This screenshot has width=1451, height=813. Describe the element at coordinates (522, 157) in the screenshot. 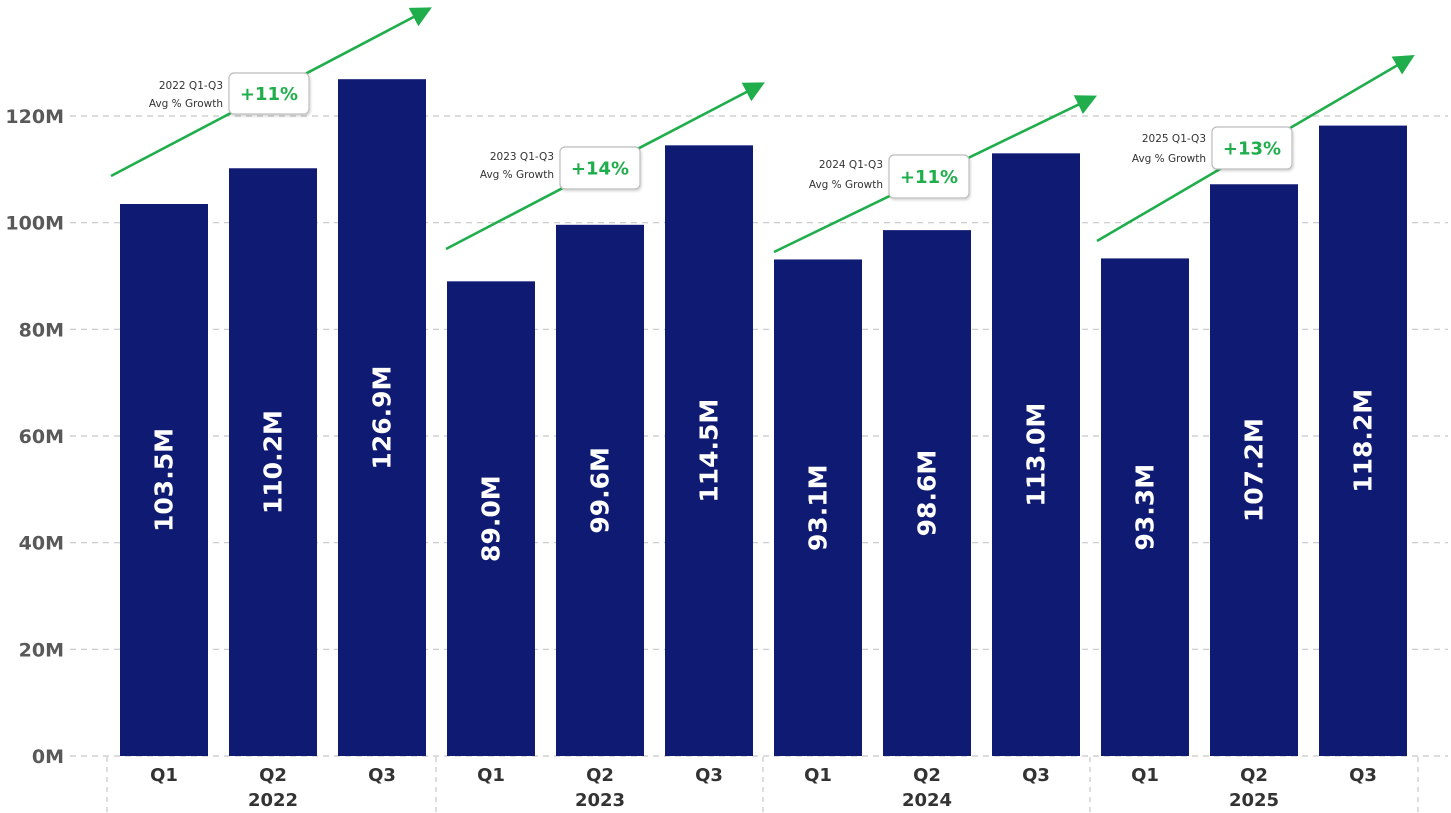

I see `growth-period-label: 2023 Q1-Q3` at that location.